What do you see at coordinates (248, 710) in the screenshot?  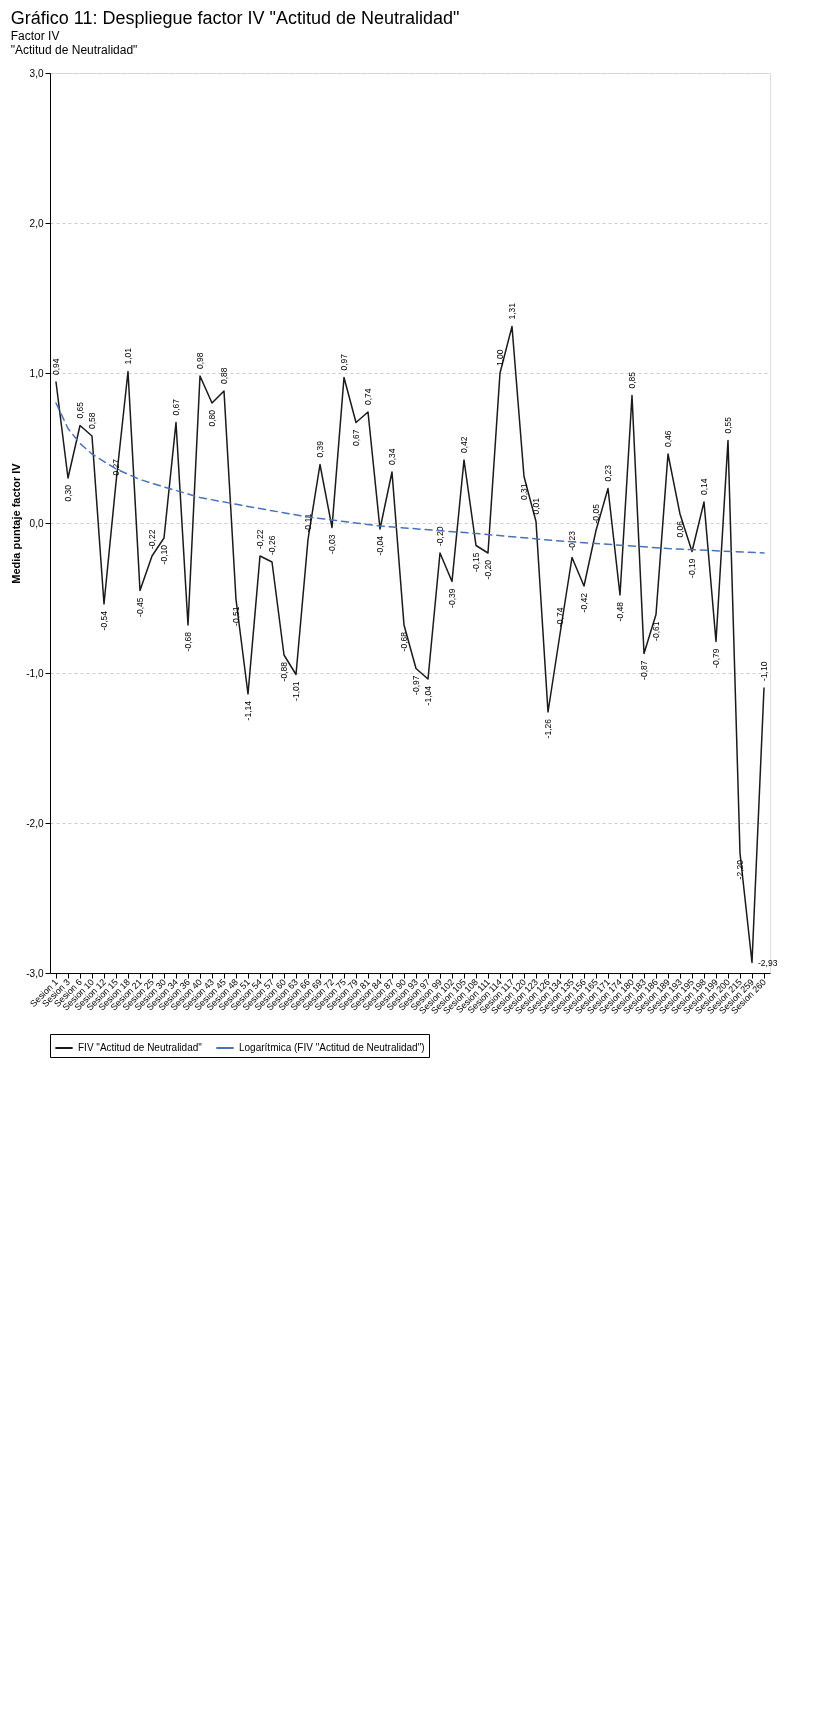 I see `data-label: -1,14` at bounding box center [248, 710].